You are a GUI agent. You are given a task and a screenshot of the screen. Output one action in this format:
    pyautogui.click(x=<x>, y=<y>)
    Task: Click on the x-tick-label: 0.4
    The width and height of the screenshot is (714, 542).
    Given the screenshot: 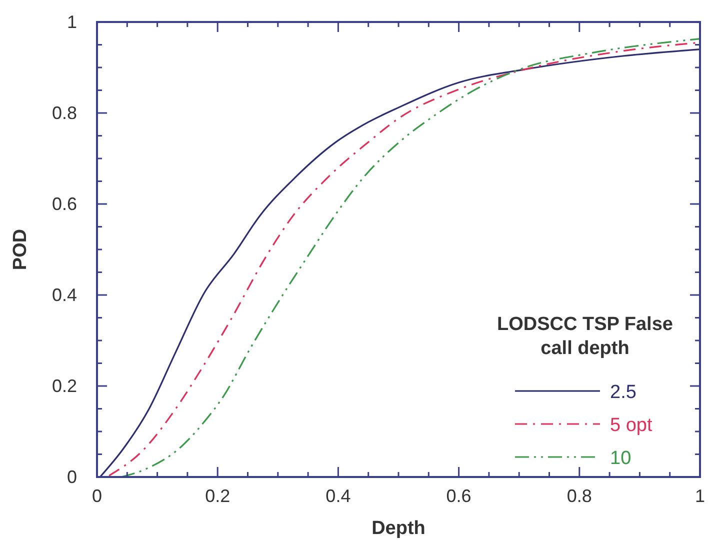 What is the action you would take?
    pyautogui.click(x=338, y=496)
    